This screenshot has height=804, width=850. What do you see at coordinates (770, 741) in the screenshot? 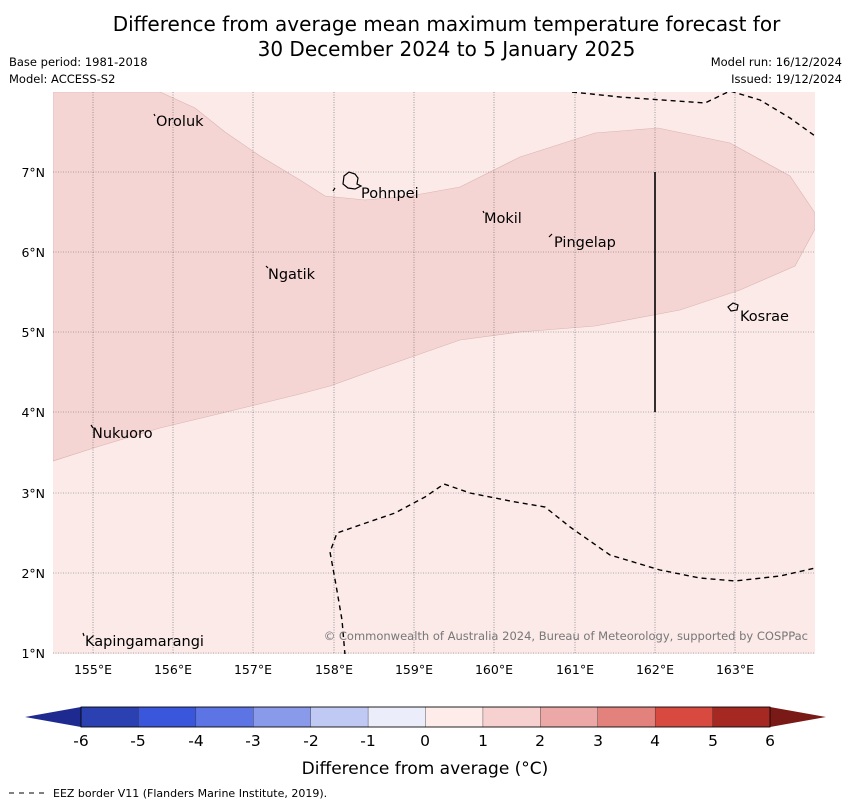
I see `colorbar-tick-label: 6` at bounding box center [770, 741].